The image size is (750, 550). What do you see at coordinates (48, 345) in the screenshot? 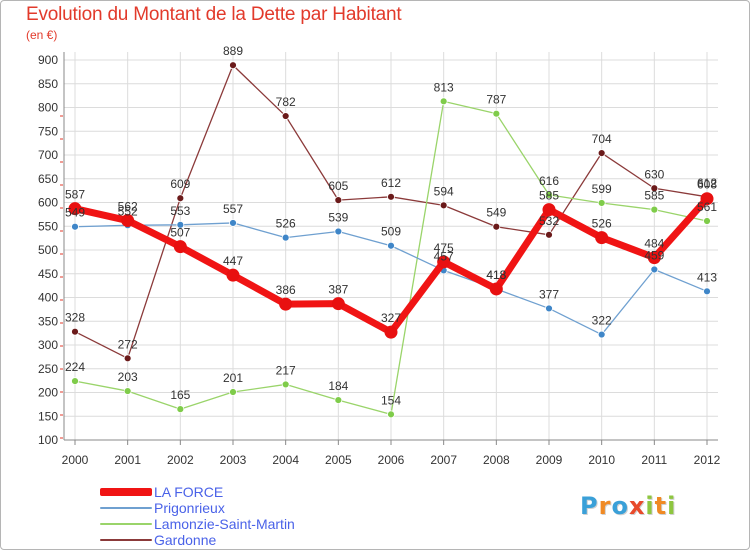
I see `y-tick-label: 300` at bounding box center [48, 345].